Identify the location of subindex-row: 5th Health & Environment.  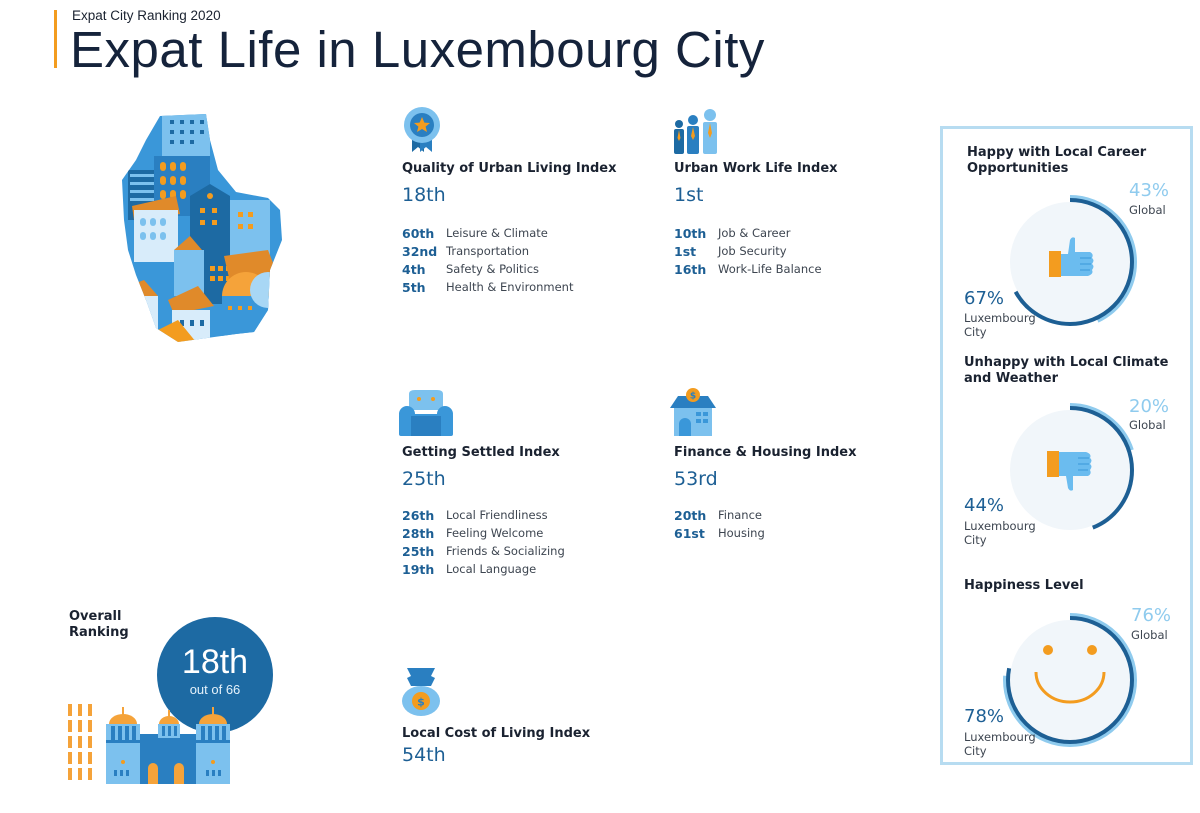
(487, 287).